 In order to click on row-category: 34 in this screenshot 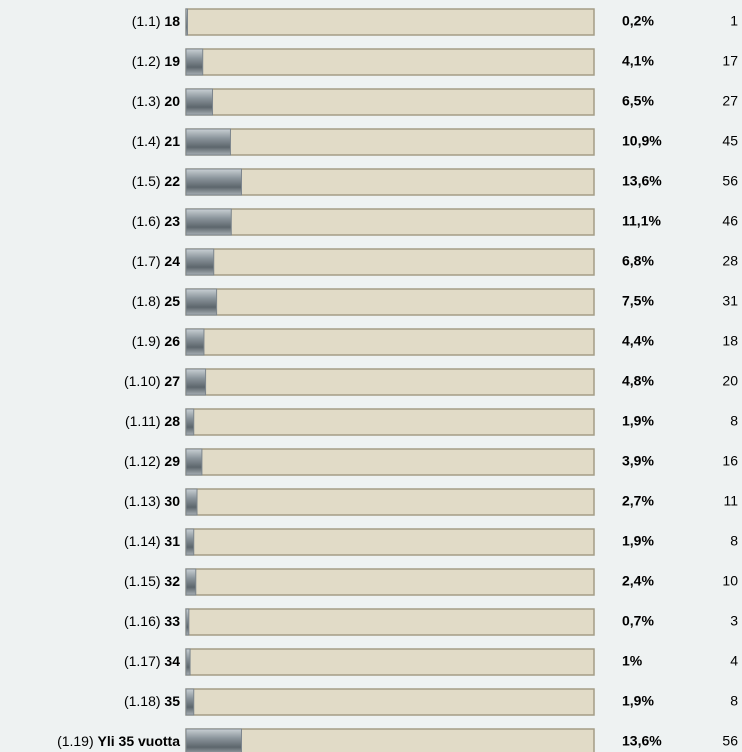, I will do `click(172, 661)`.